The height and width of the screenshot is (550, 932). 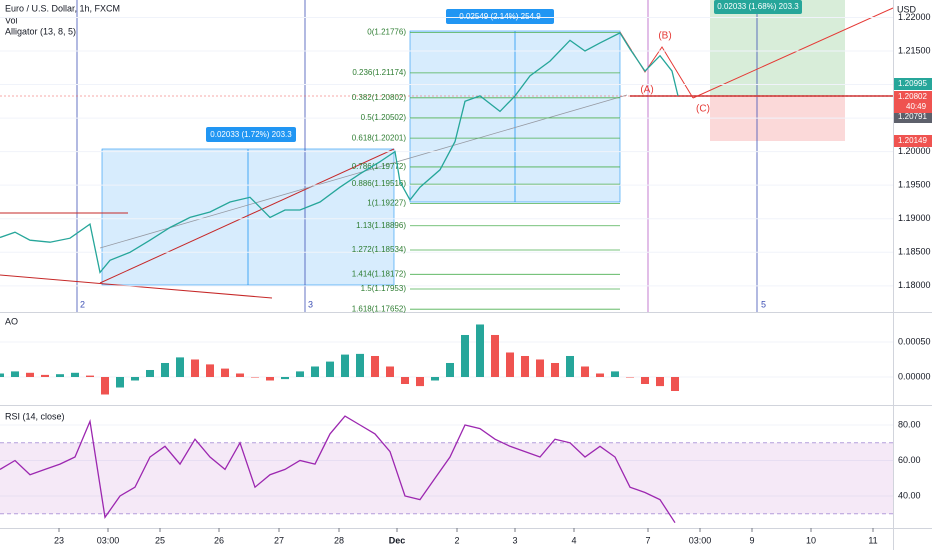 What do you see at coordinates (386, 203) in the screenshot?
I see `fib-label: 1(1.19227)` at bounding box center [386, 203].